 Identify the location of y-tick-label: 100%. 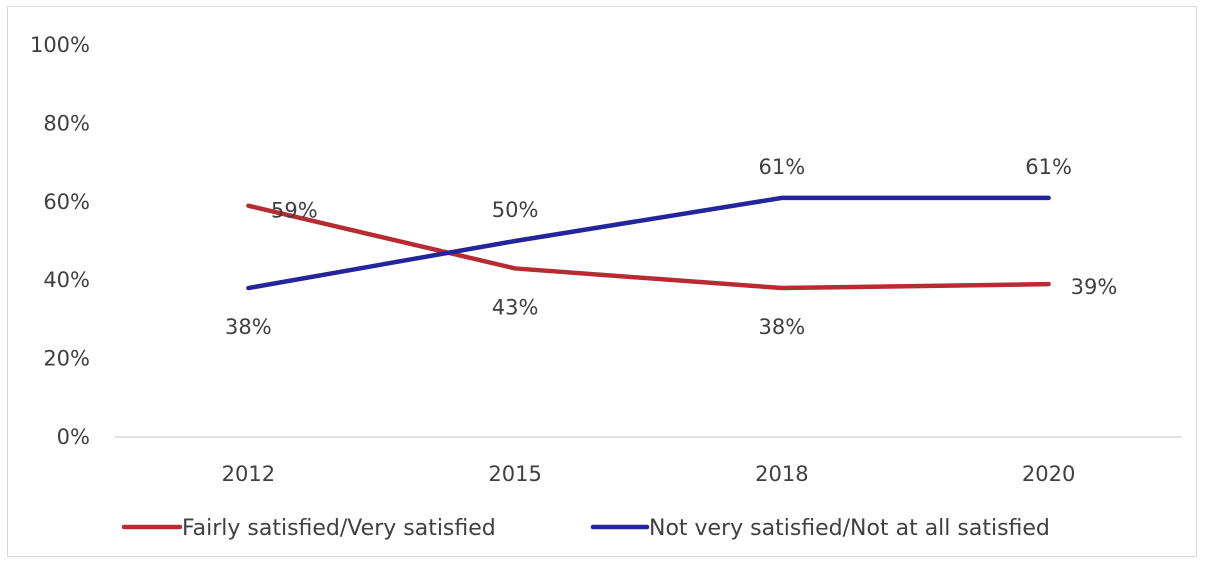
(60, 45).